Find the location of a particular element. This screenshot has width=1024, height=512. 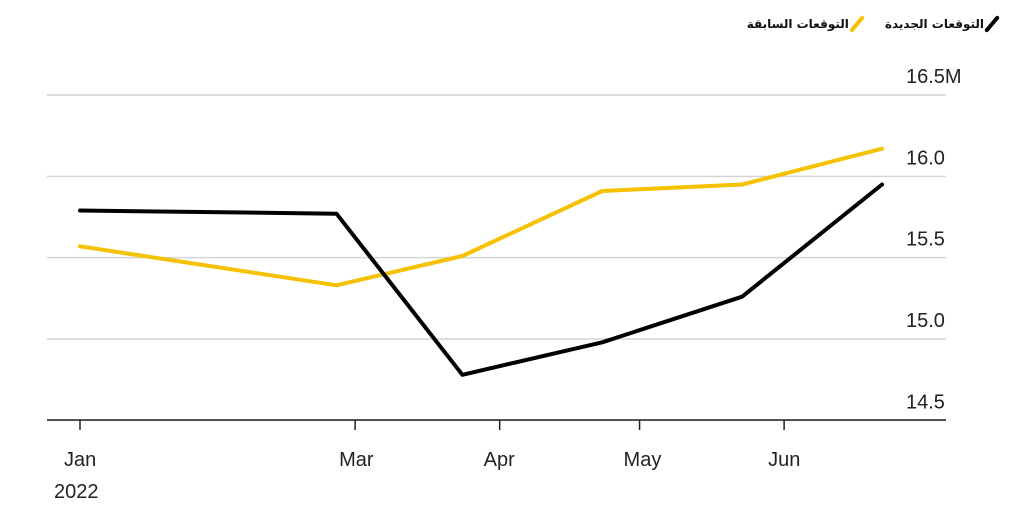

x-tick-label: Apr is located at coordinates (499, 460).